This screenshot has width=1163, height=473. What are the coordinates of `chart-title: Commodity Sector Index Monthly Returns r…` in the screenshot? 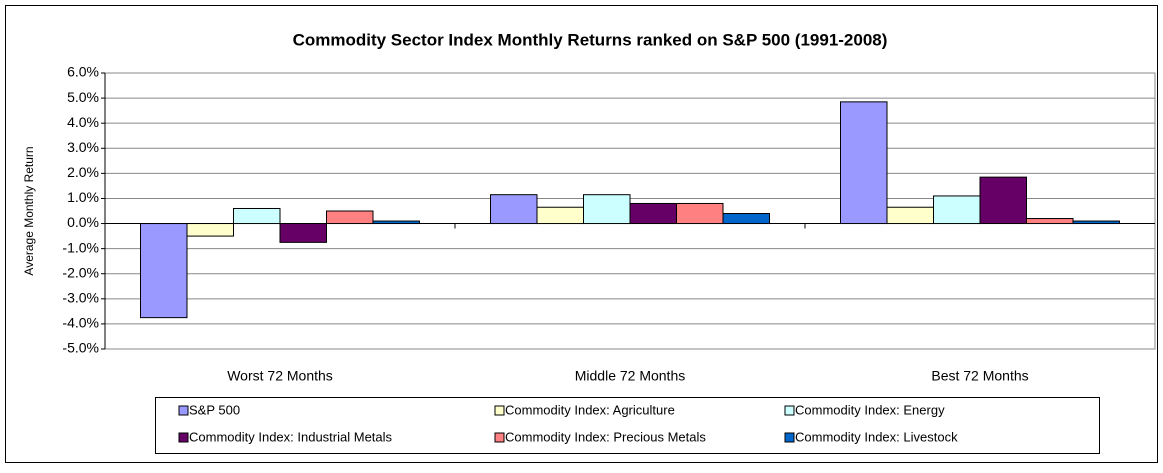 It's located at (590, 39).